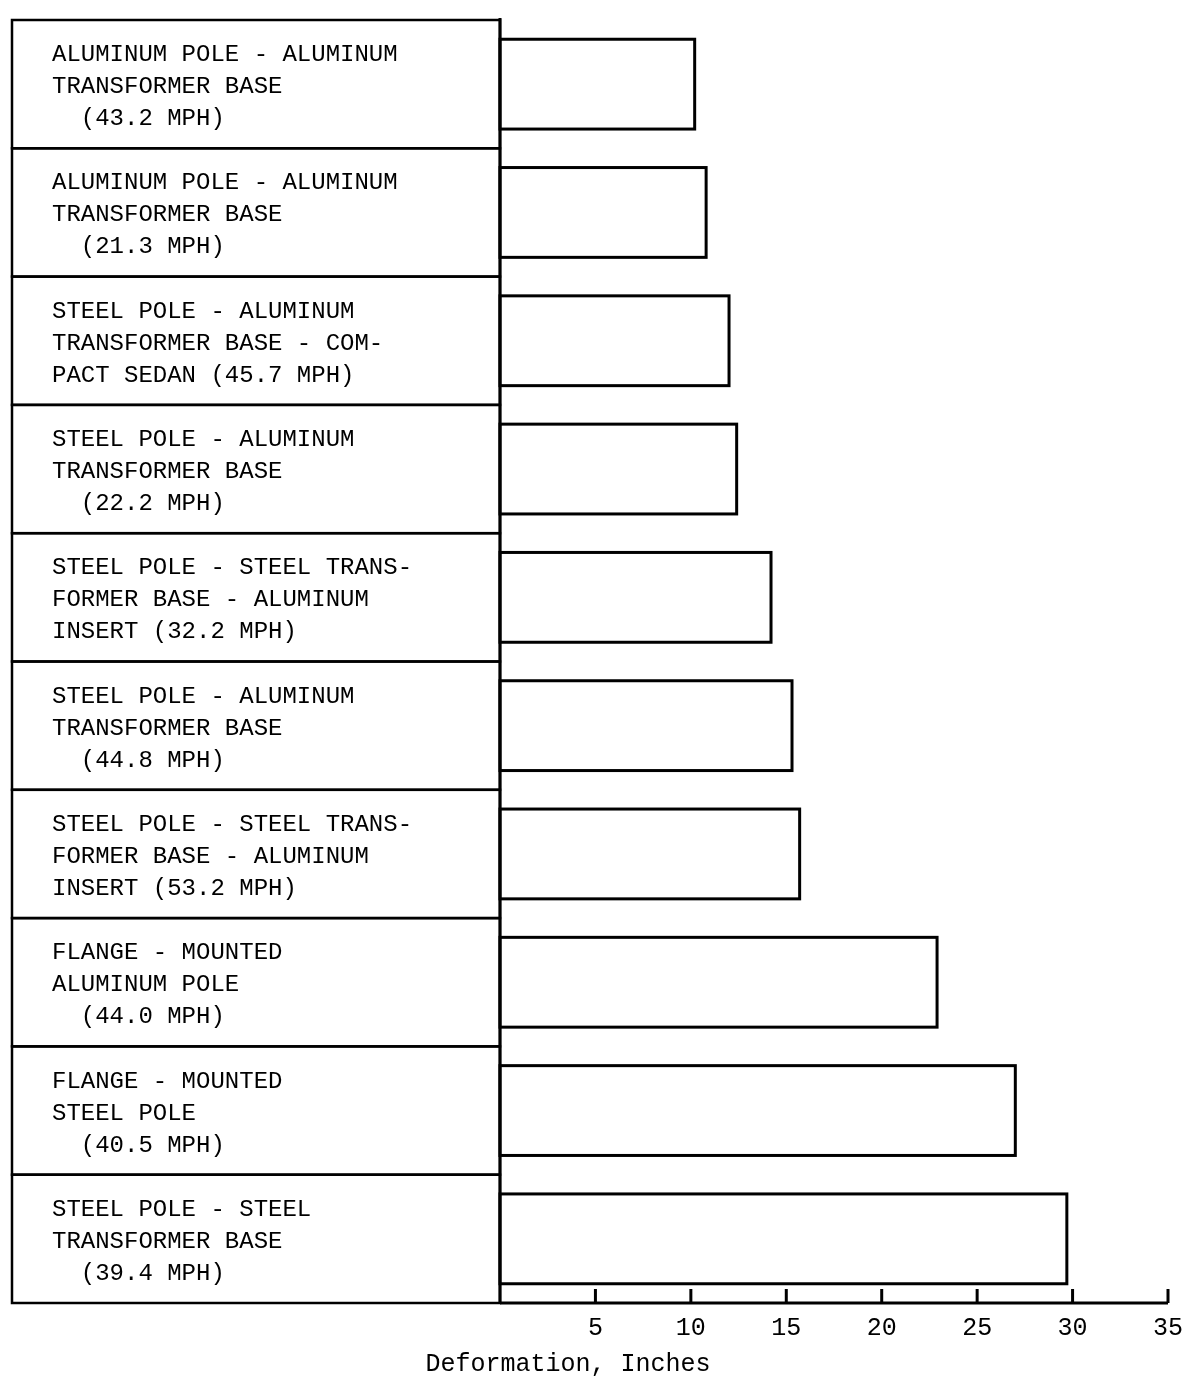 This screenshot has height=1378, width=1199. I want to click on y-tick-label: STEEL POLE - ALUMINUM TRANSFORMER BASE (22.2 MPH), so click(203, 472).